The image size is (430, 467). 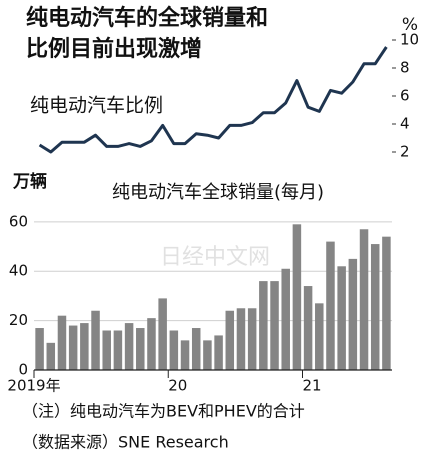 What do you see at coordinates (410, 25) in the screenshot?
I see `unit-label: %` at bounding box center [410, 25].